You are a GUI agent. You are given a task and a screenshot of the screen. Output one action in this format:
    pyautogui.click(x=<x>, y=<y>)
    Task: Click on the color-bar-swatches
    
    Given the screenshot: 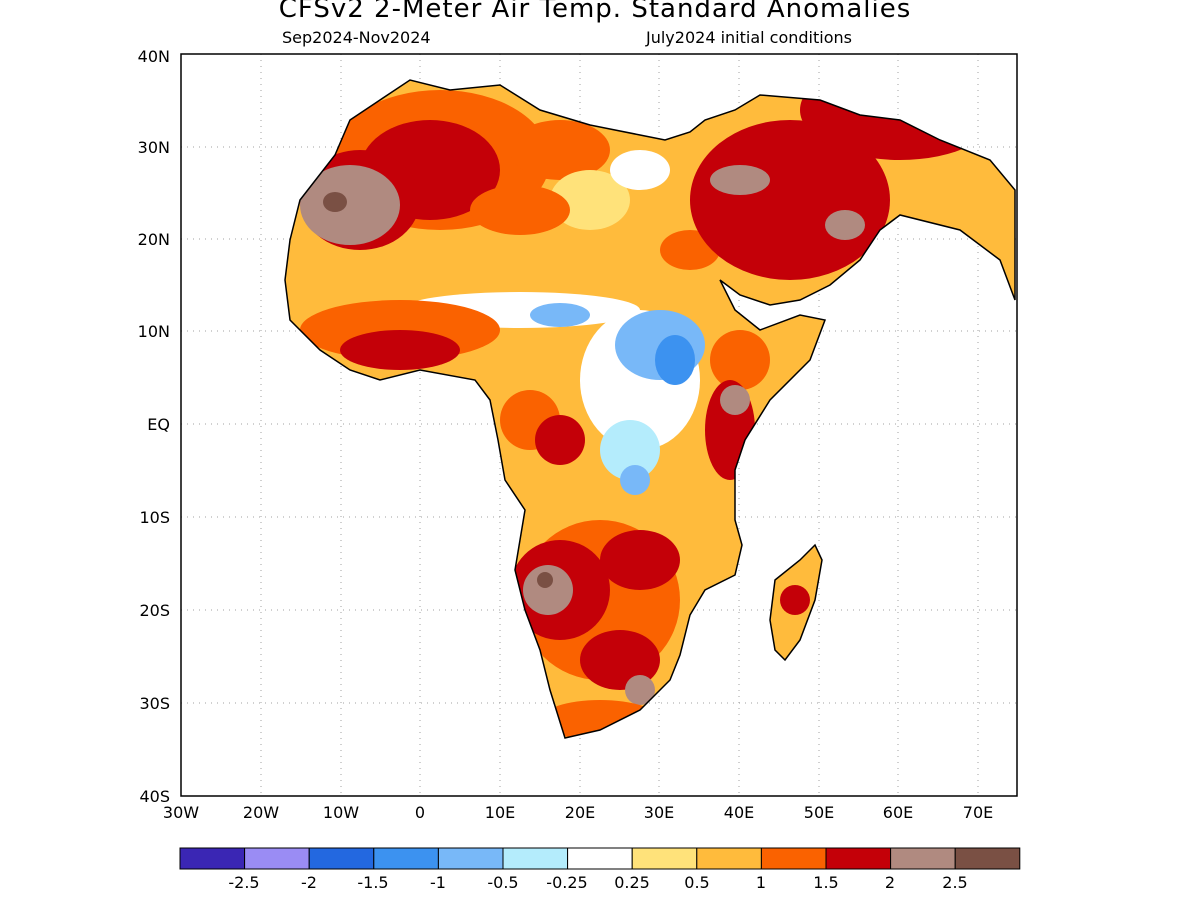 What is the action you would take?
    pyautogui.click(x=600, y=858)
    